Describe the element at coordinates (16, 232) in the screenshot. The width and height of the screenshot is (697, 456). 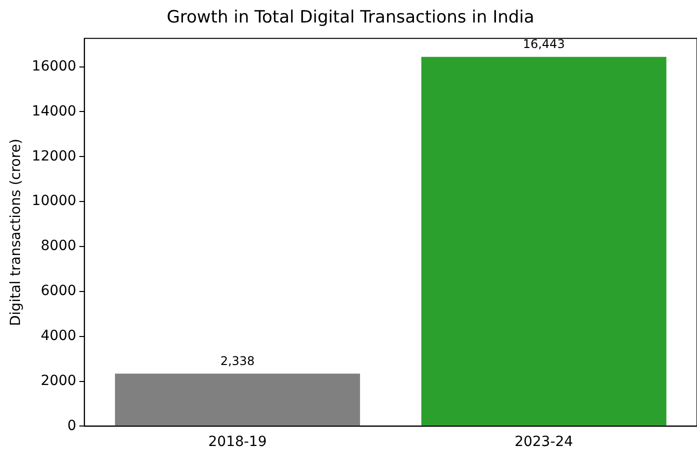
I see `y-axis-title: Digital transactions (crore)` at that location.